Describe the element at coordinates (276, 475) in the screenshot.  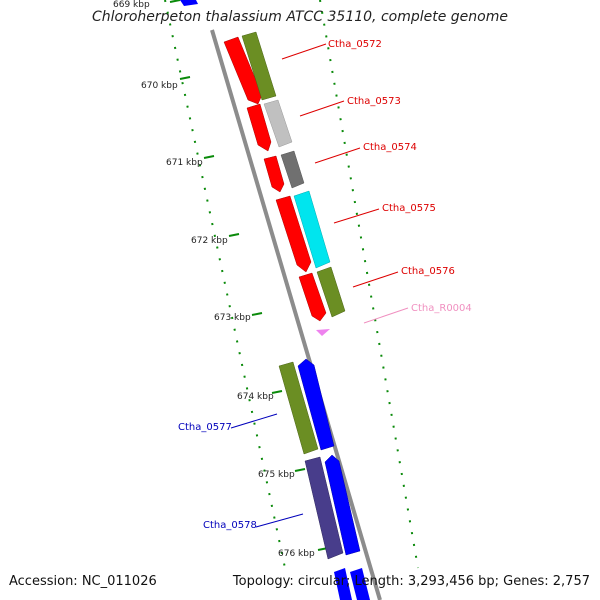
I see `ruler-label-675: 675 kbp` at that location.